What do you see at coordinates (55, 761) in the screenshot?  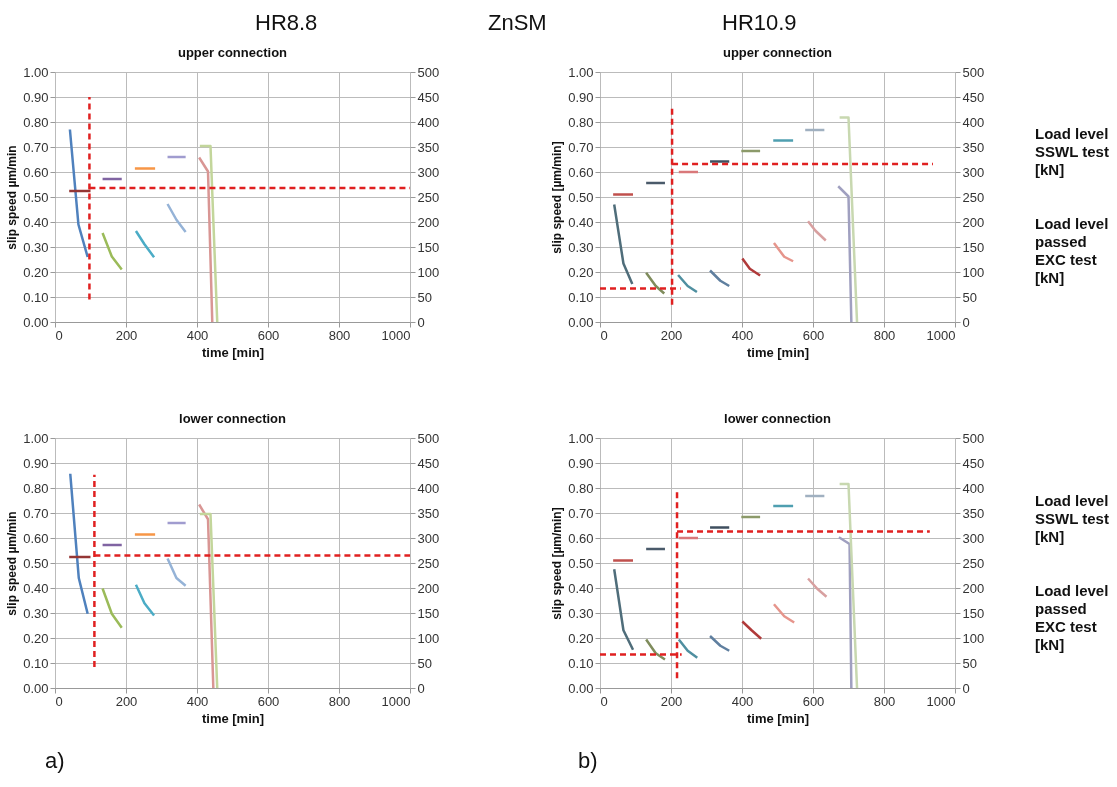 I see `text: a)` at bounding box center [55, 761].